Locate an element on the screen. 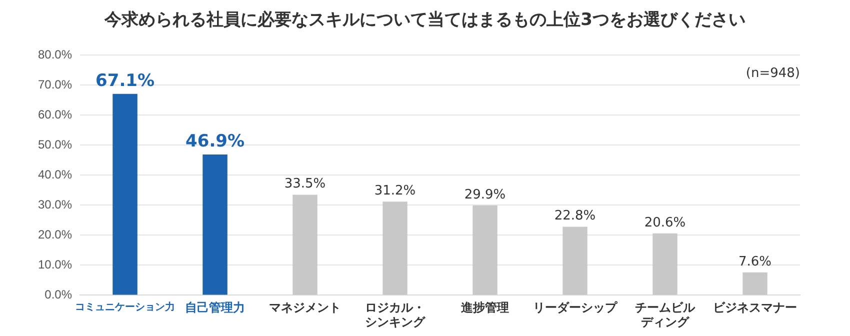  chart-title: 今求められる社員に必要なスキルについて当てはまるもの上位3つをお選びください is located at coordinates (424, 20).